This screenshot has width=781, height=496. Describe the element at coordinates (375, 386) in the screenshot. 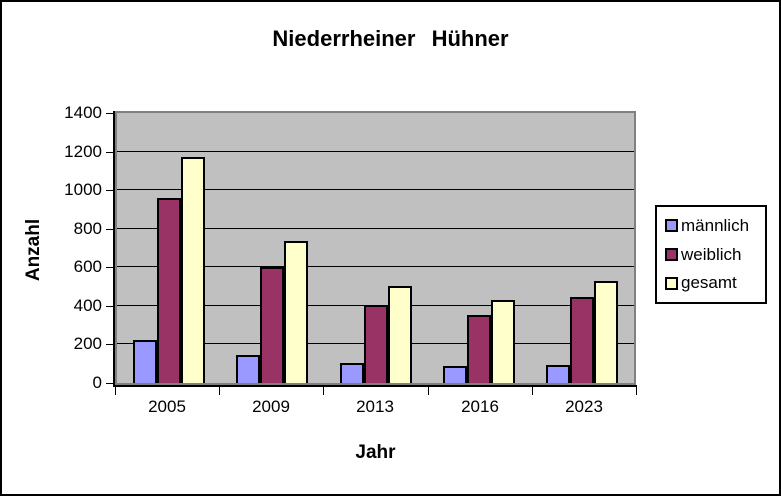

I see `x-axis-line` at that location.